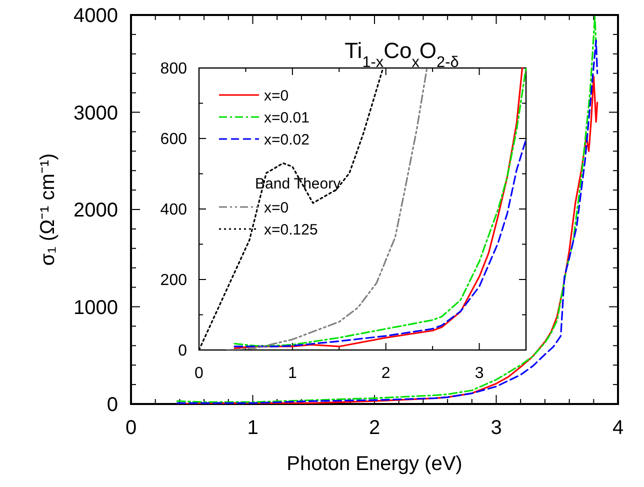 This screenshot has height=487, width=644. What do you see at coordinates (48, 209) in the screenshot?
I see `y-axis-title: σ₁ (Ω⁻¹ cm⁻¹)` at bounding box center [48, 209].